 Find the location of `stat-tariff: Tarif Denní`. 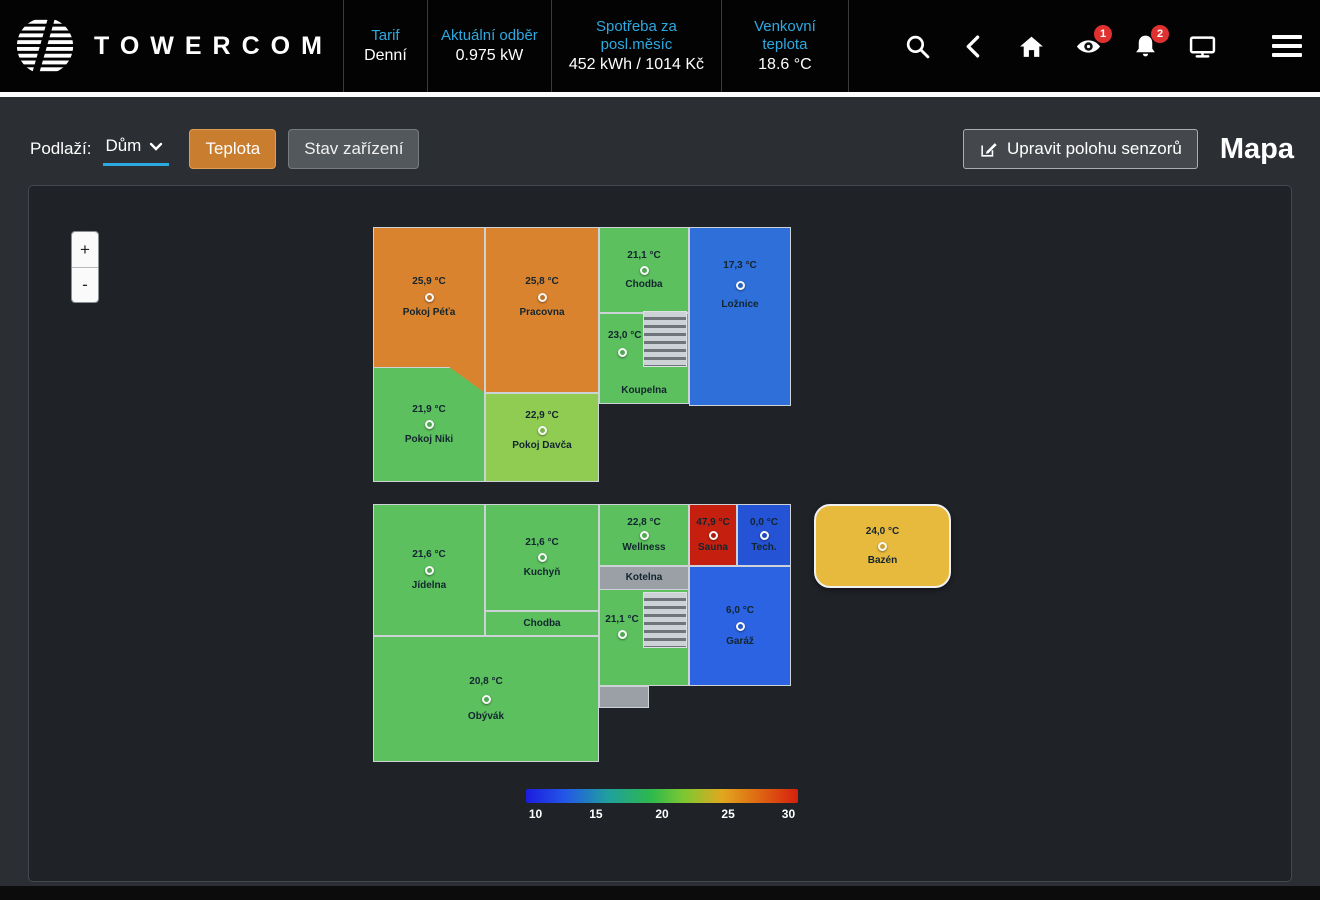

stat-tariff: Tarif Denní is located at coordinates (384, 46).